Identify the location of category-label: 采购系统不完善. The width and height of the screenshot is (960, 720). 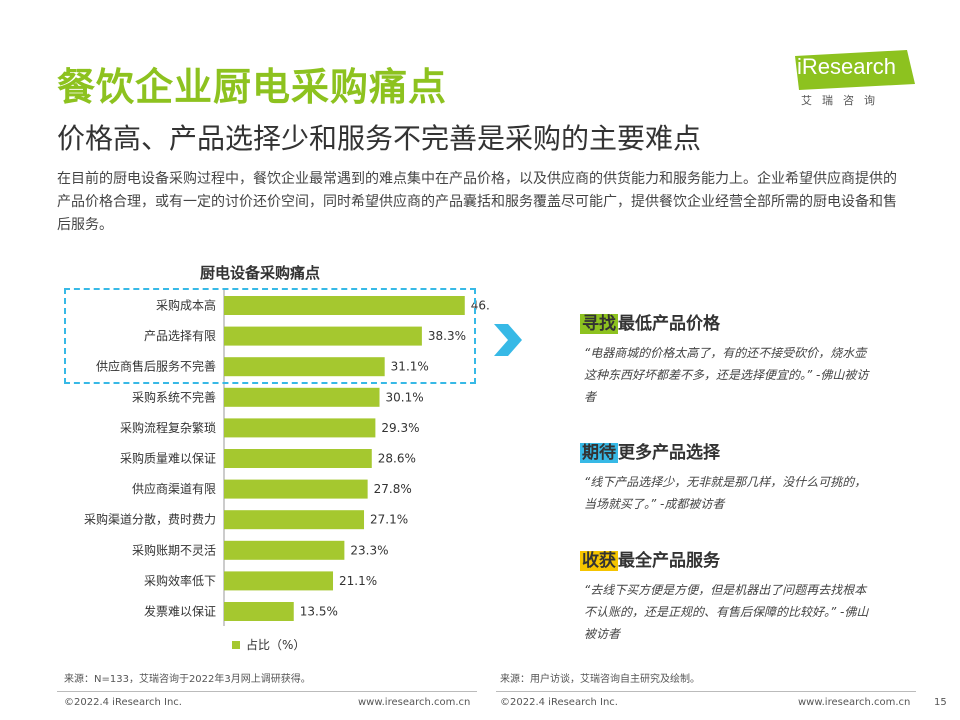
(174, 396).